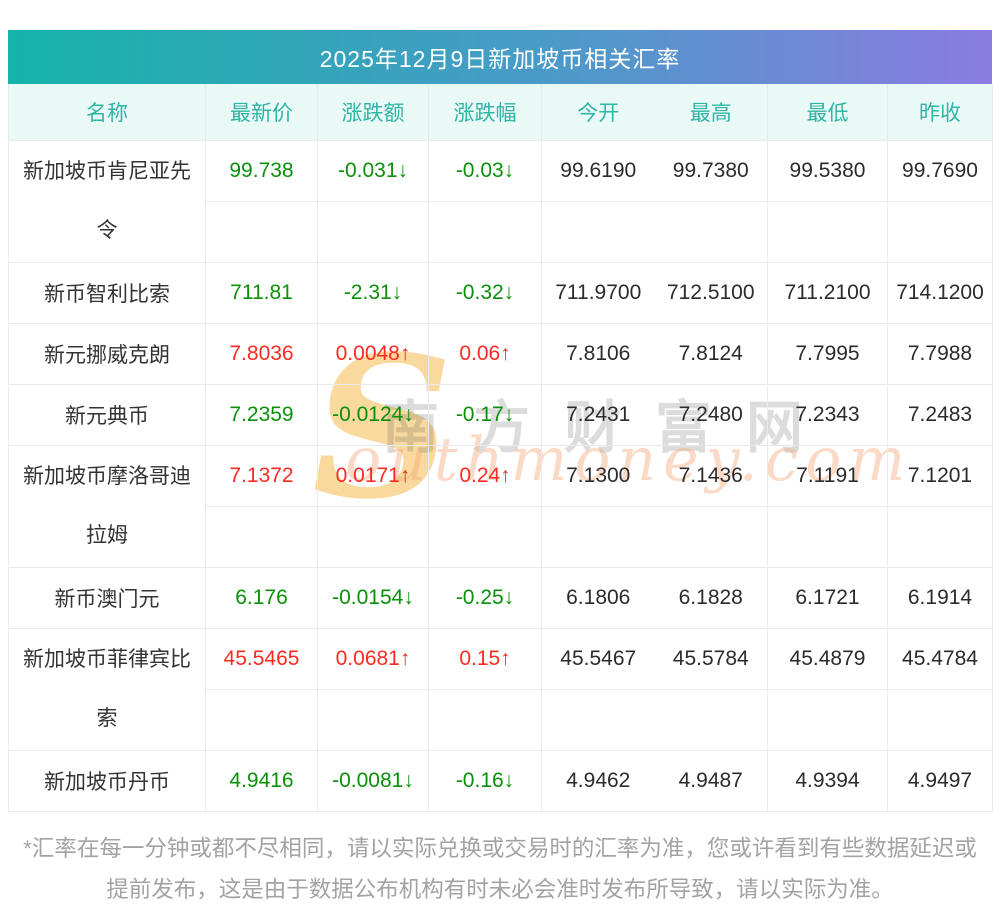 The width and height of the screenshot is (1000, 913). What do you see at coordinates (485, 414) in the screenshot?
I see `change-percent: -0.17↓` at bounding box center [485, 414].